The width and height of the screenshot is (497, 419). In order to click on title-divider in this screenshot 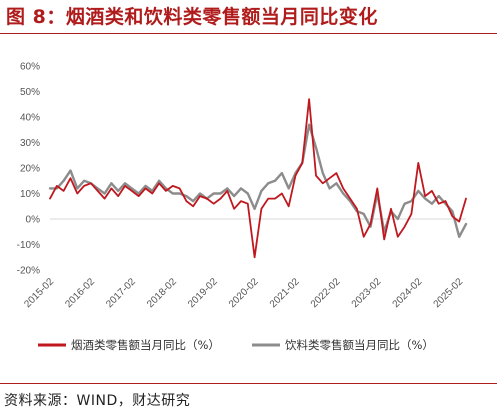, I will do `click(248, 33)`.